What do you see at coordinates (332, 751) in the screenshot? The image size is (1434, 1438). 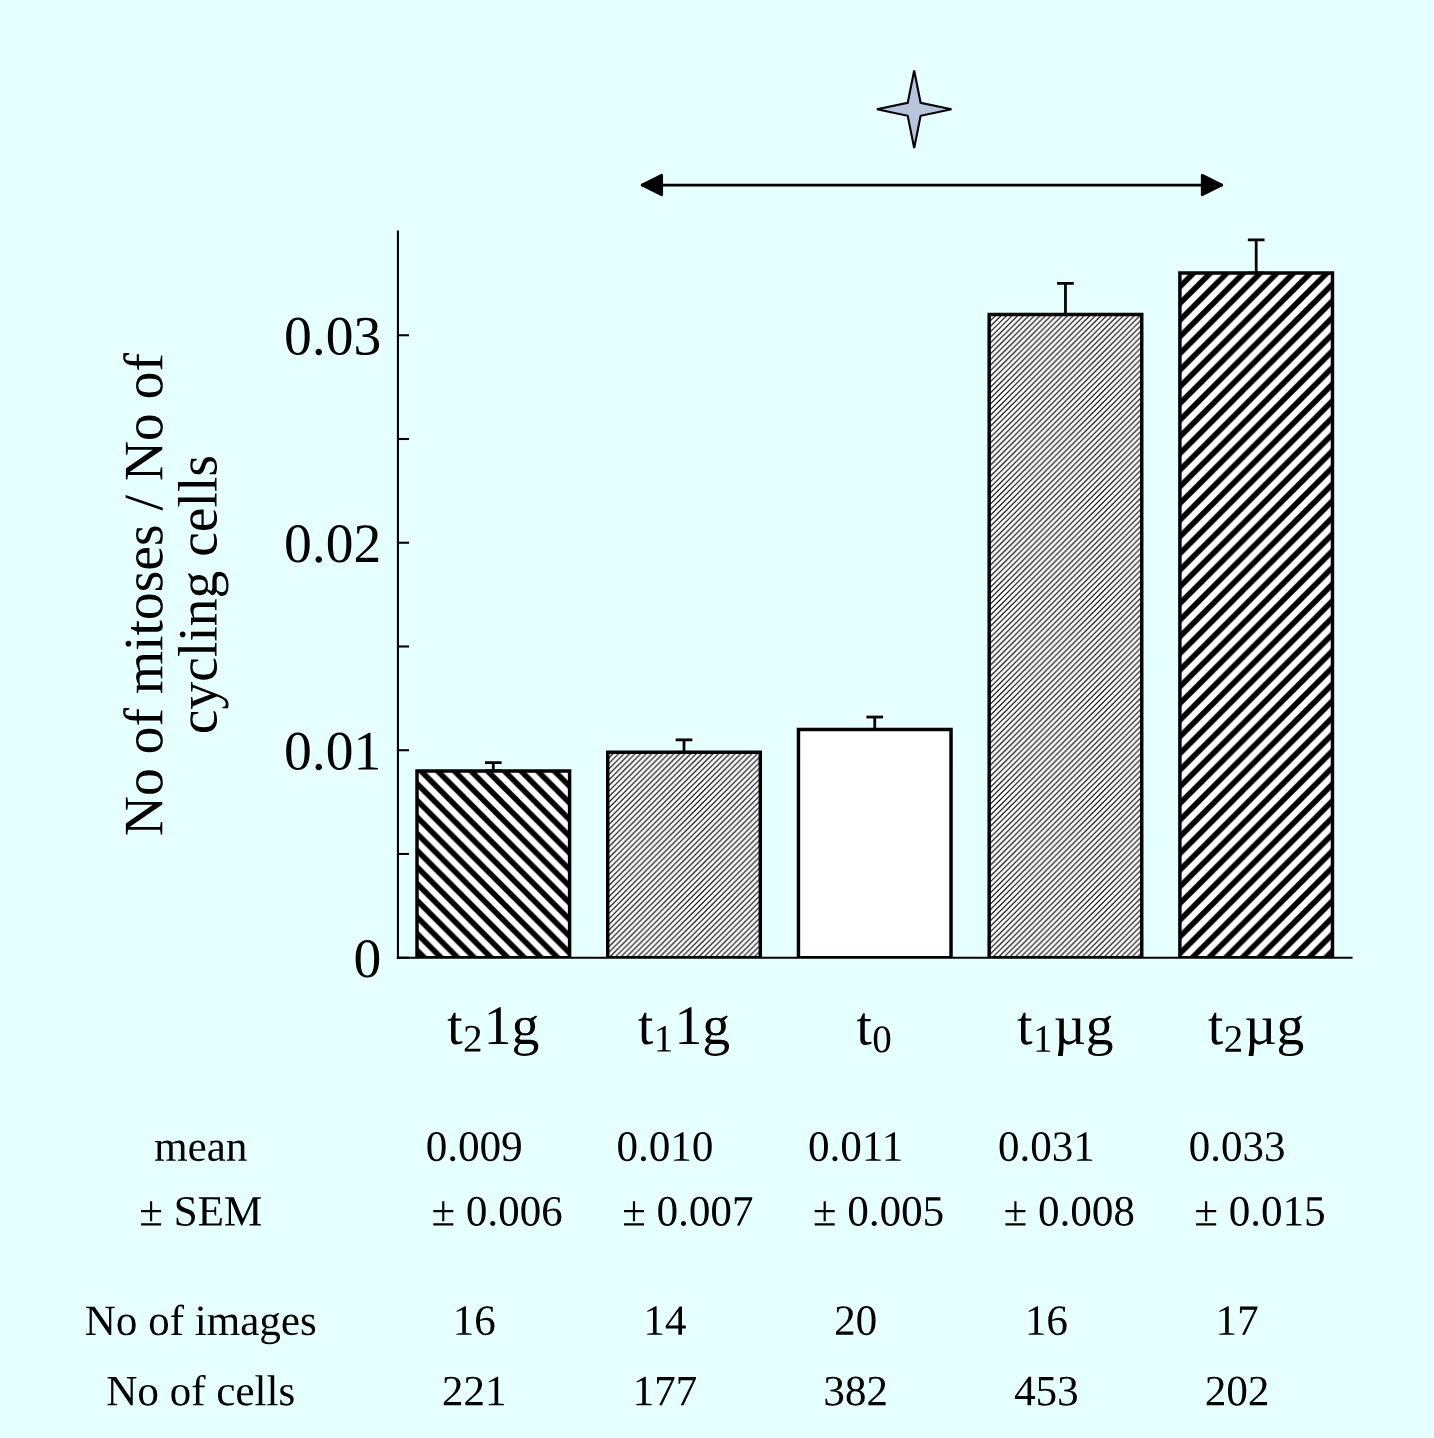 I see `y-tick-label: 0.01` at bounding box center [332, 751].